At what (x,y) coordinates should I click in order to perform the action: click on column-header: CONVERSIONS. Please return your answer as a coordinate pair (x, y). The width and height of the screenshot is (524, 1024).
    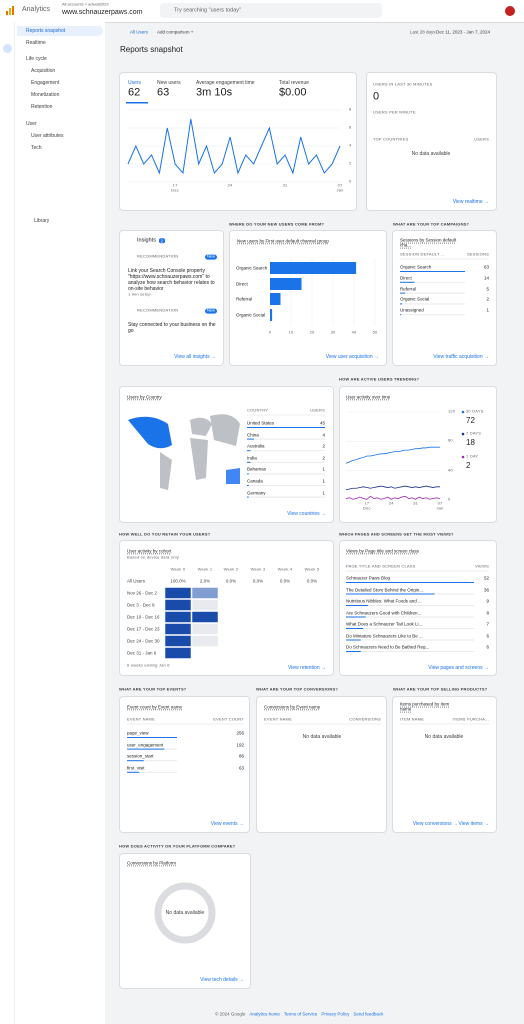
    Looking at the image, I should click on (365, 719).